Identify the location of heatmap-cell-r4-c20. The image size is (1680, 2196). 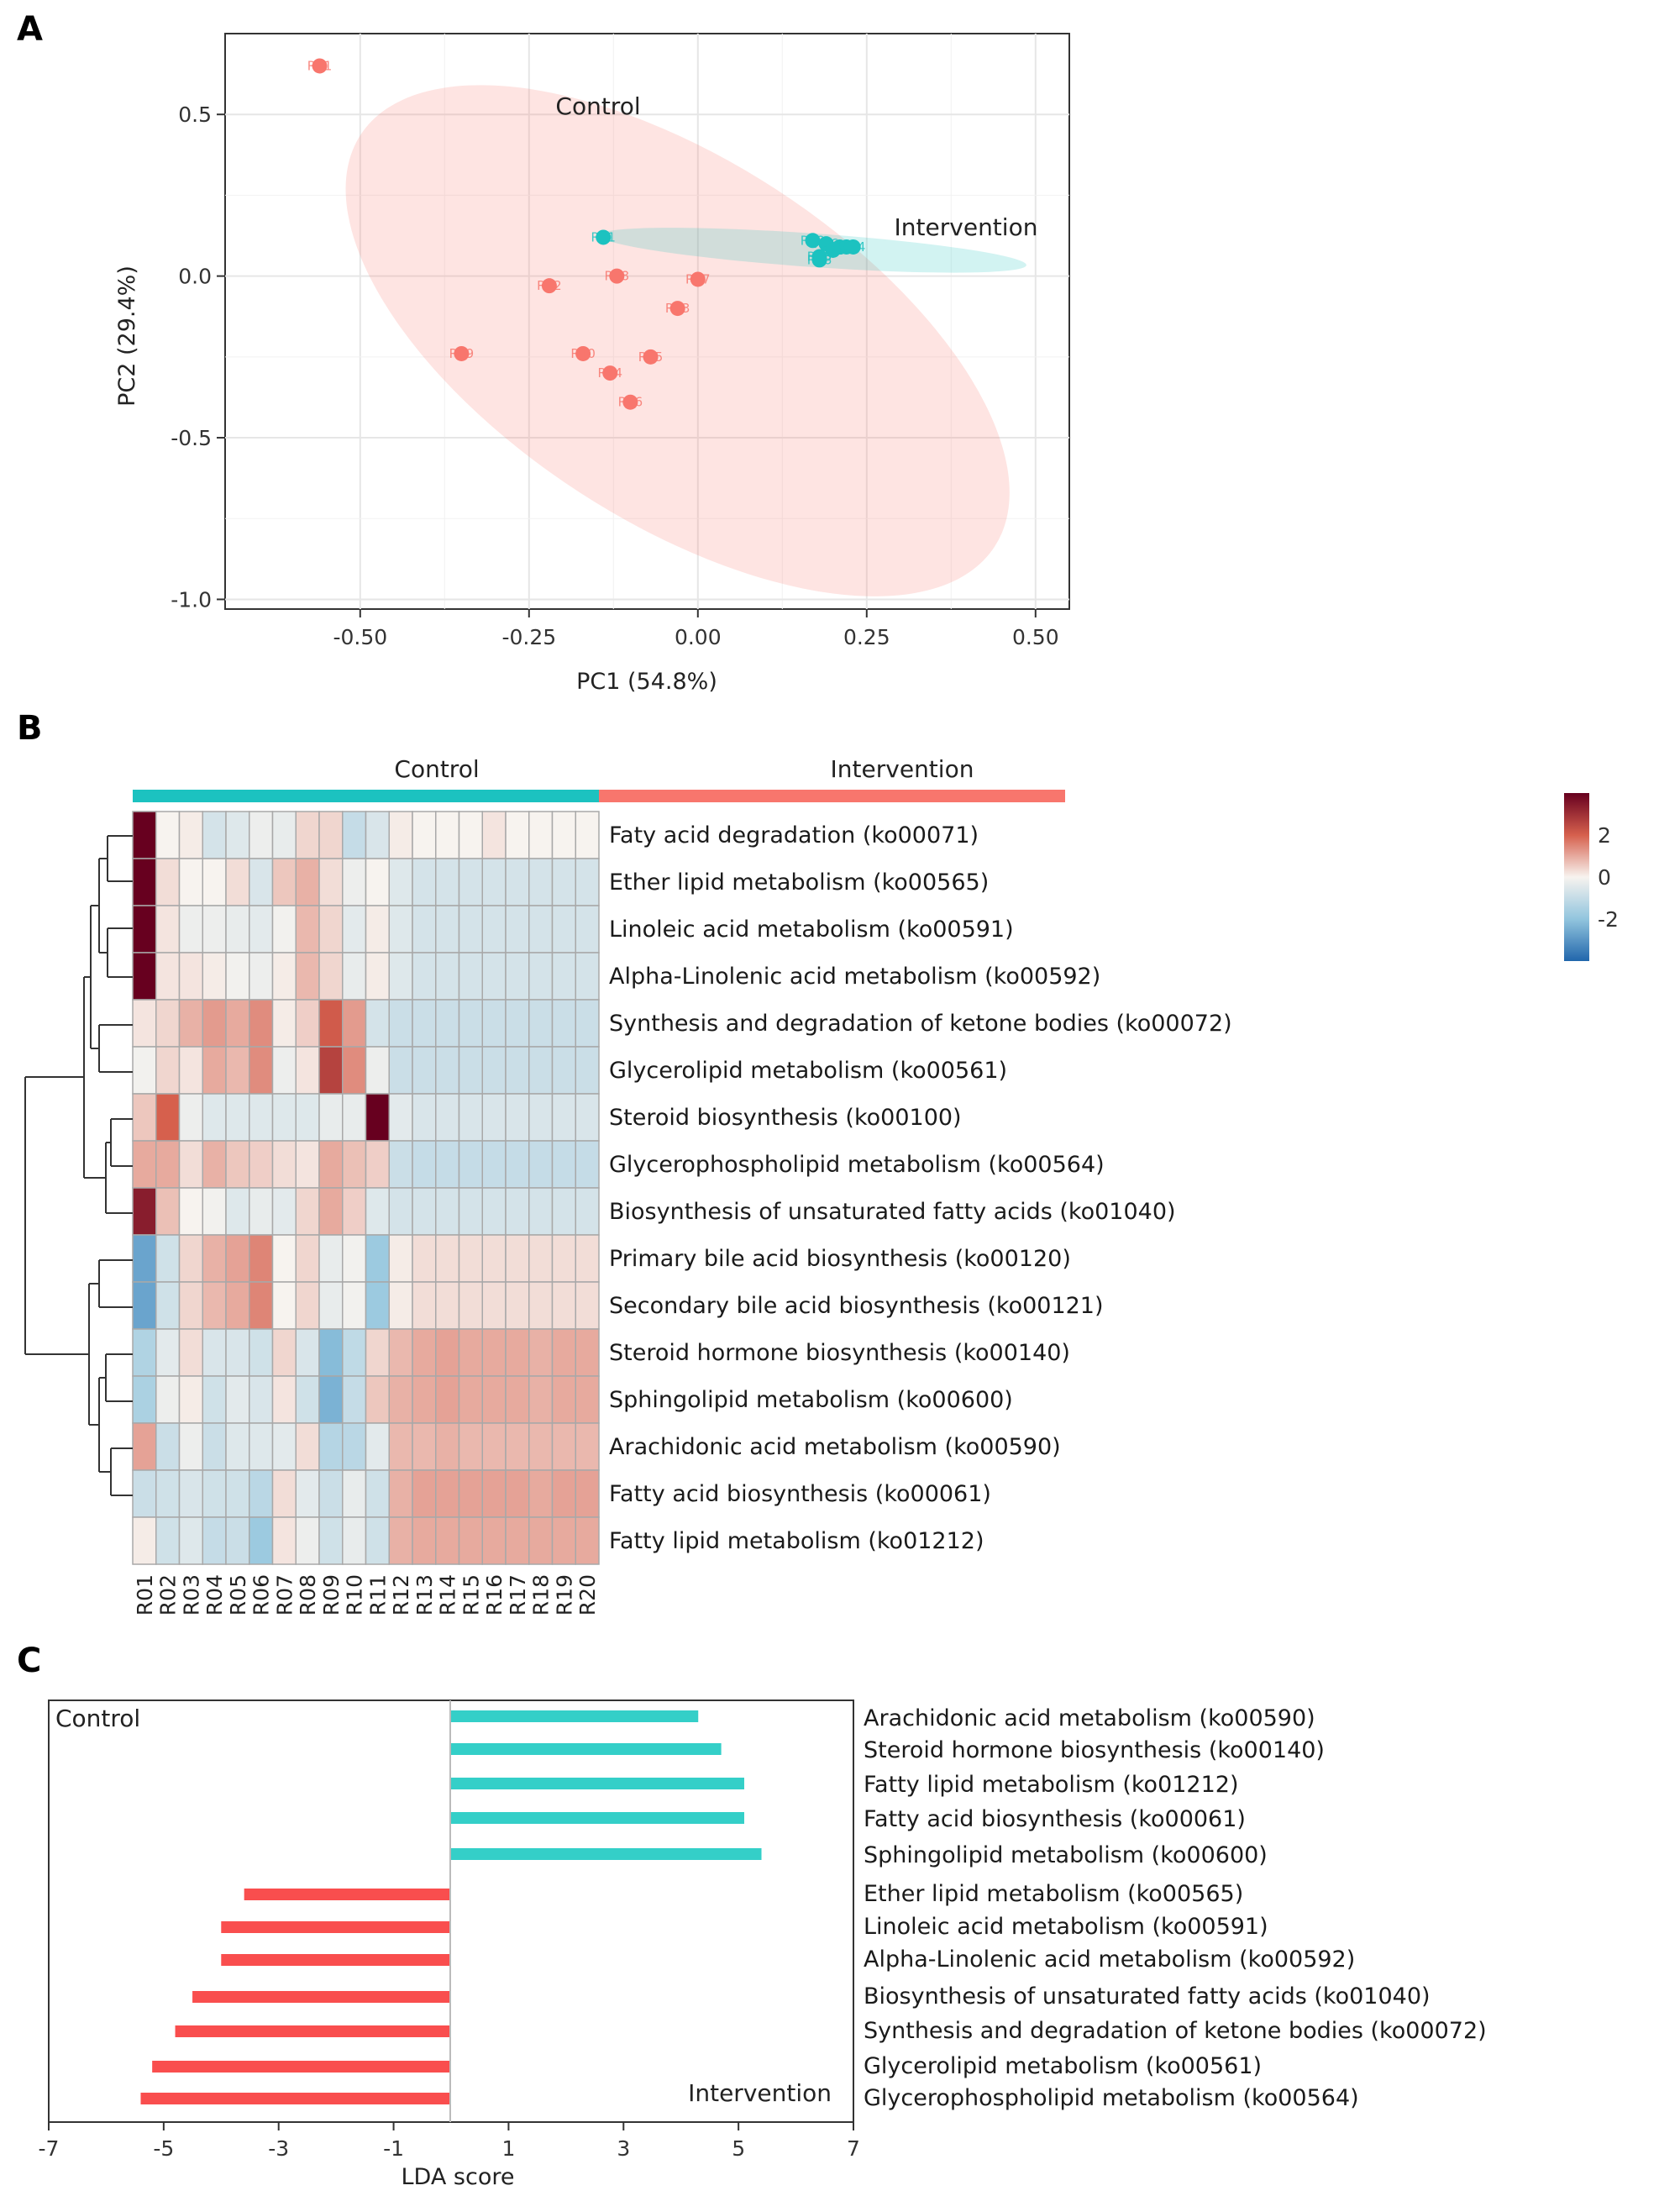
(587, 977).